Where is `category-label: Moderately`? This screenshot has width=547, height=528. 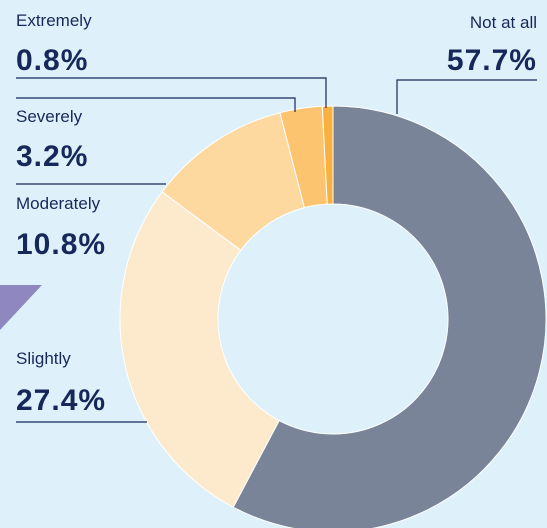
category-label: Moderately is located at coordinates (58, 203).